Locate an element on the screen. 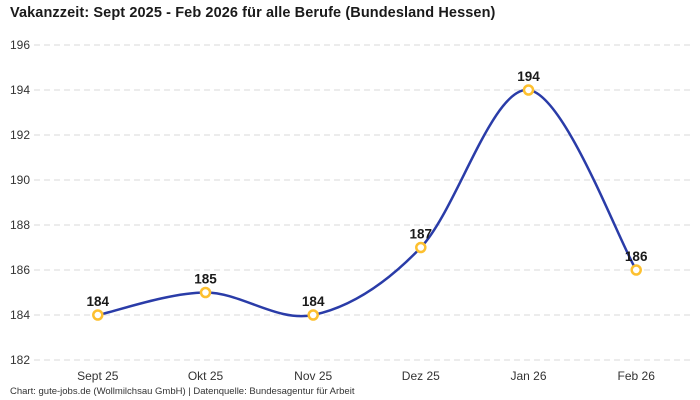 The image size is (700, 400). y-tick-label-192: 192 is located at coordinates (20, 135).